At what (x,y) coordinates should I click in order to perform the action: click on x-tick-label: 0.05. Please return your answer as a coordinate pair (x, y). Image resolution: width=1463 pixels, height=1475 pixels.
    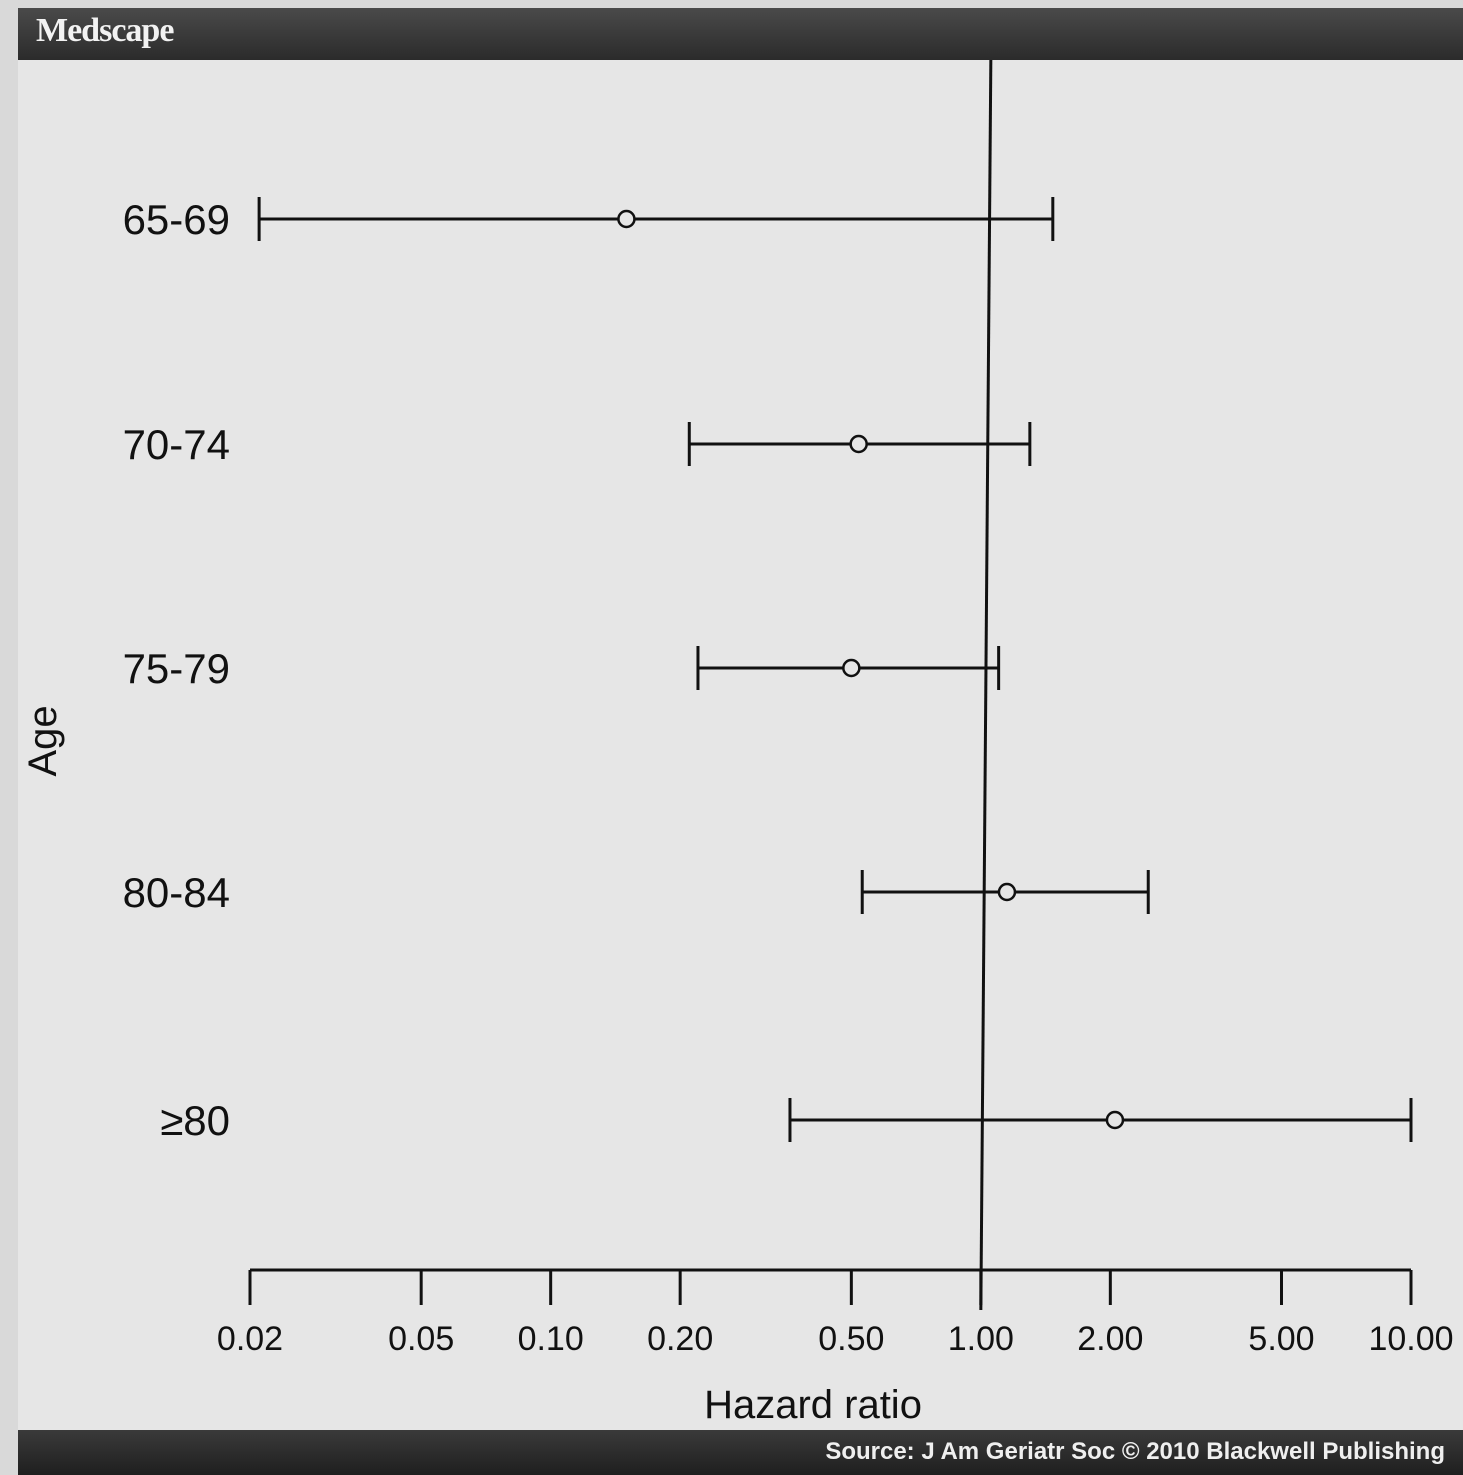
    Looking at the image, I should click on (421, 1339).